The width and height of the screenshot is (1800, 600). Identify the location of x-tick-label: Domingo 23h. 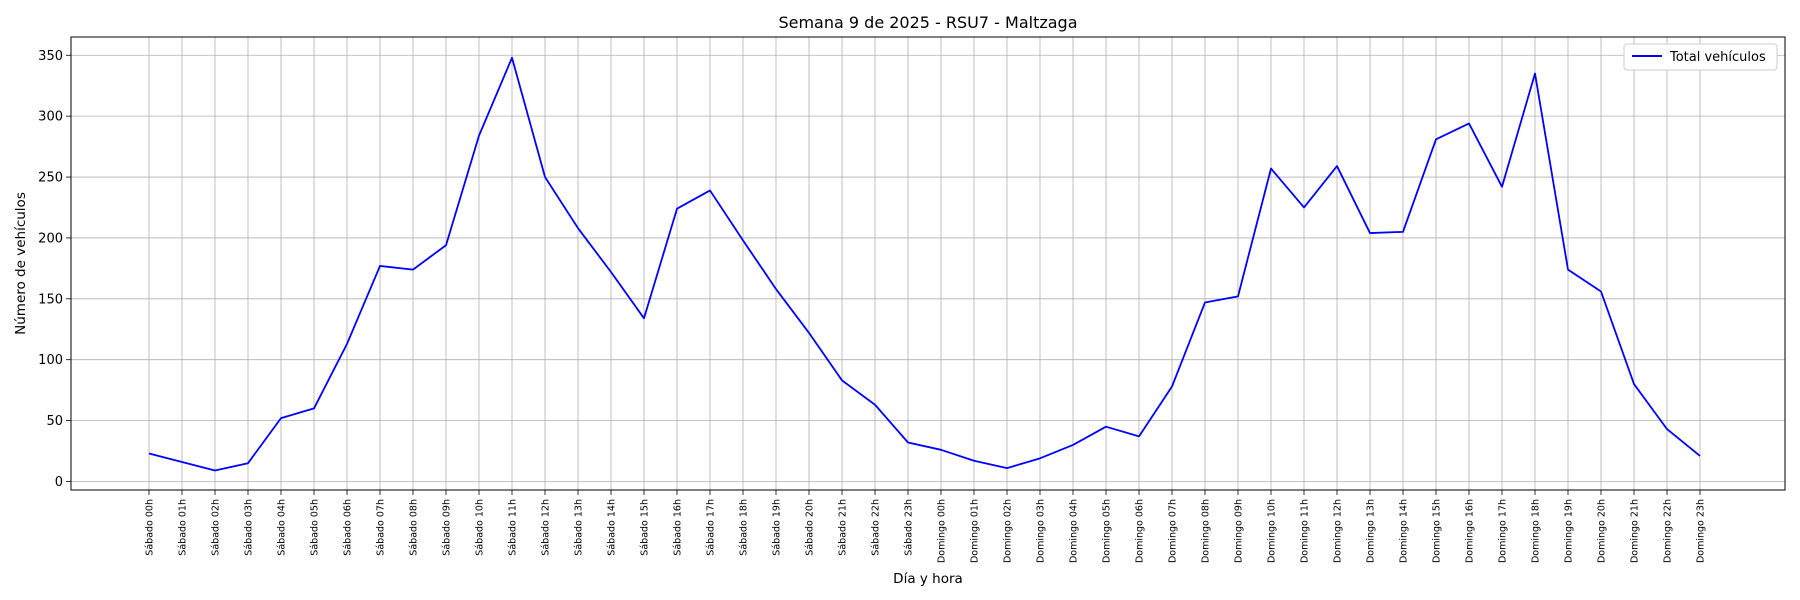
(1701, 531).